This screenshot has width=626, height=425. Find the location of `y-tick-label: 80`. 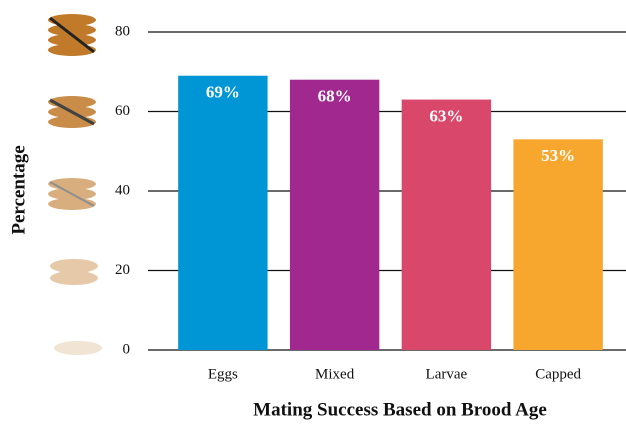

y-tick-label: 80 is located at coordinates (122, 31).